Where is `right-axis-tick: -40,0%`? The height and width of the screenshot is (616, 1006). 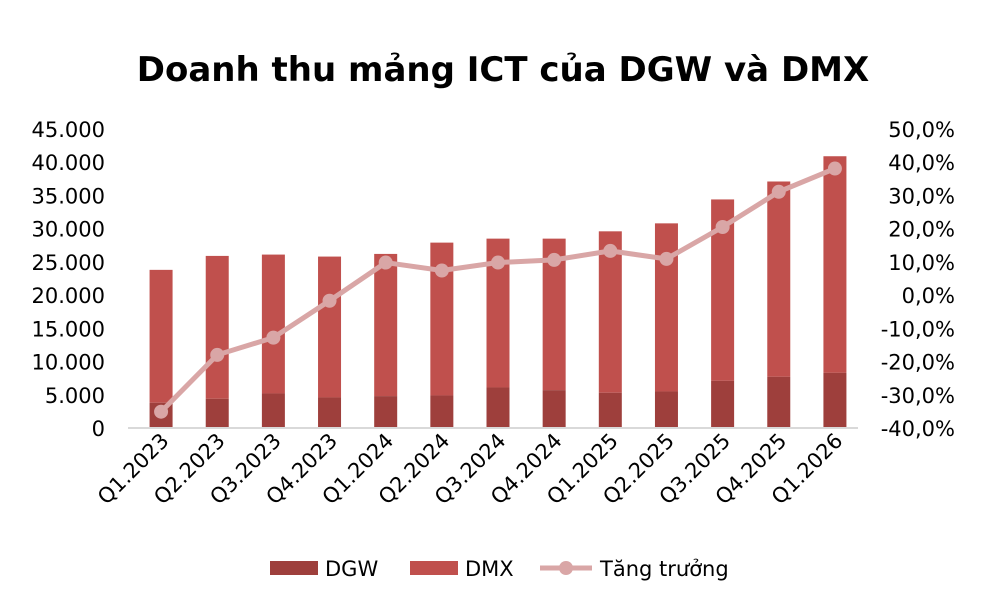 right-axis-tick: -40,0% is located at coordinates (918, 429).